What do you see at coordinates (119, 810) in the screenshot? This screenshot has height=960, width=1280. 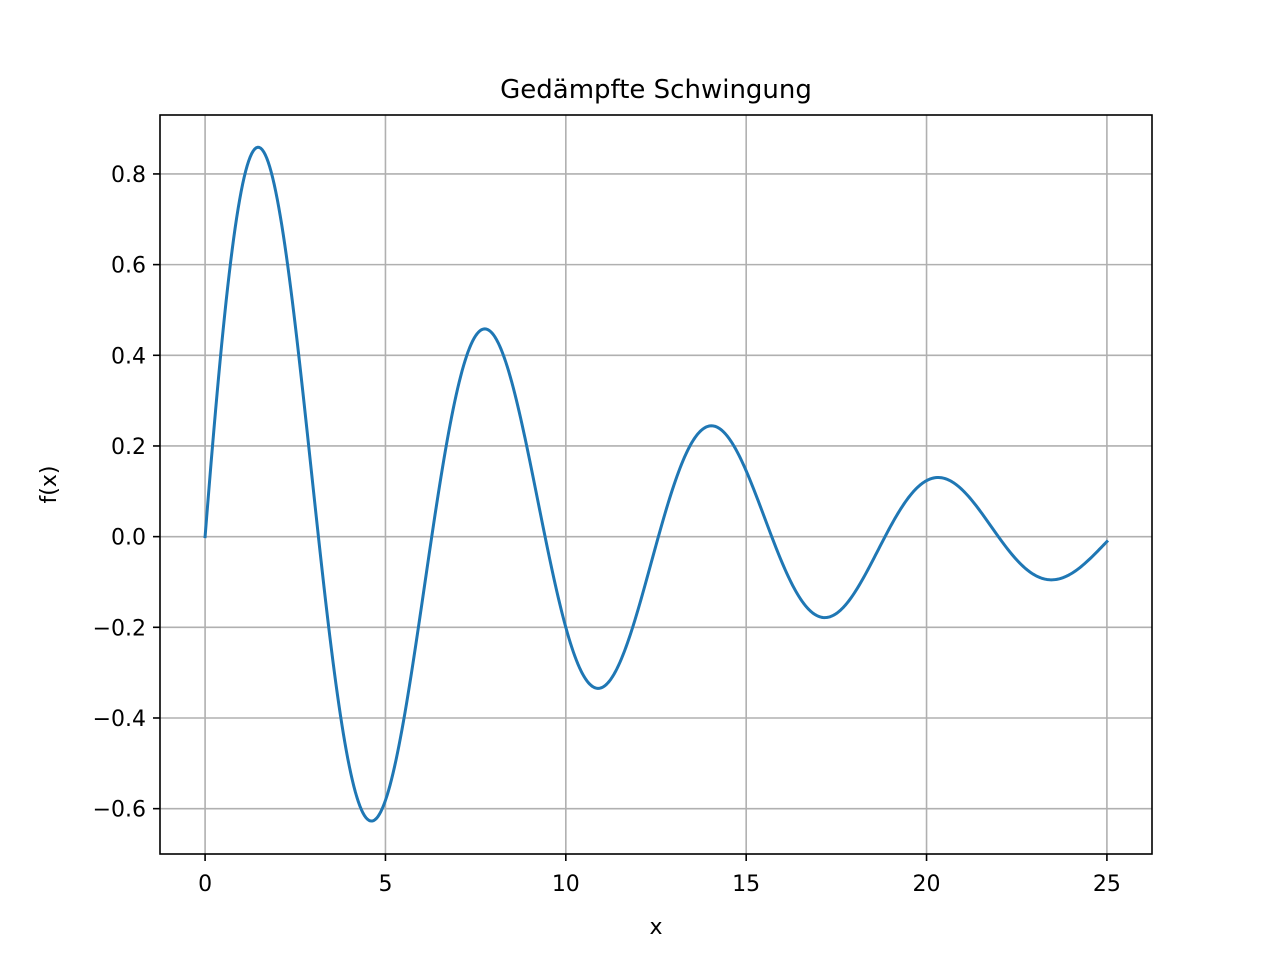 I see `y-tick-label: −0.6` at bounding box center [119, 810].